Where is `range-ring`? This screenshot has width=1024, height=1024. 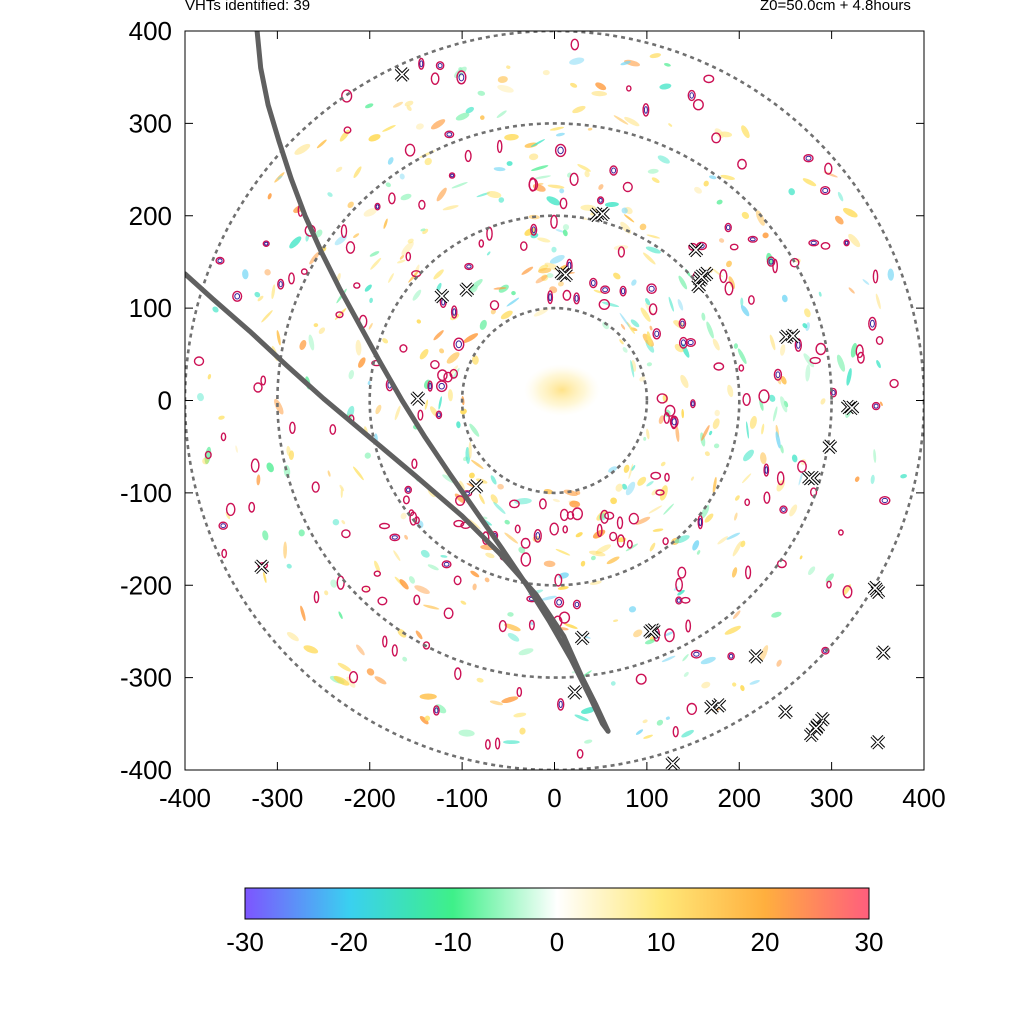 range-ring is located at coordinates (554, 400).